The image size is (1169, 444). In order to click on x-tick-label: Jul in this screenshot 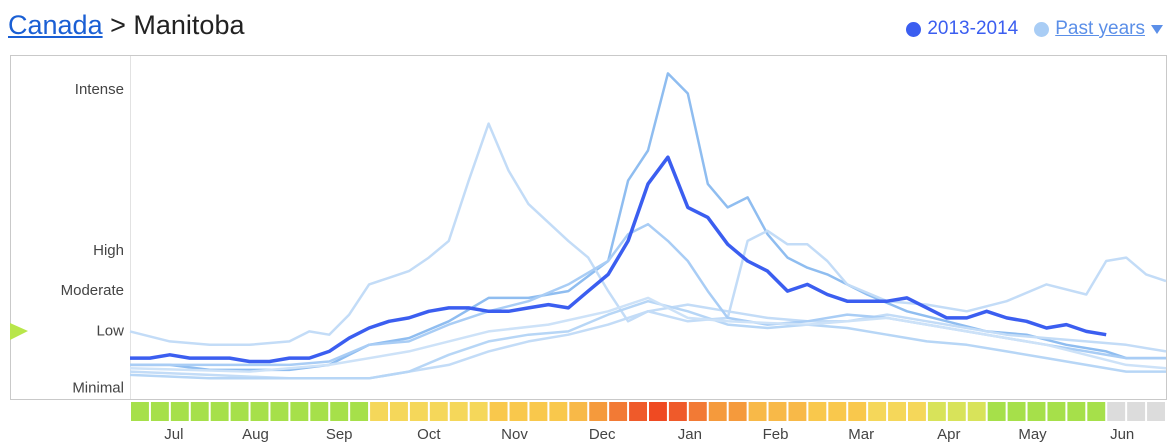, I will do `click(173, 434)`.